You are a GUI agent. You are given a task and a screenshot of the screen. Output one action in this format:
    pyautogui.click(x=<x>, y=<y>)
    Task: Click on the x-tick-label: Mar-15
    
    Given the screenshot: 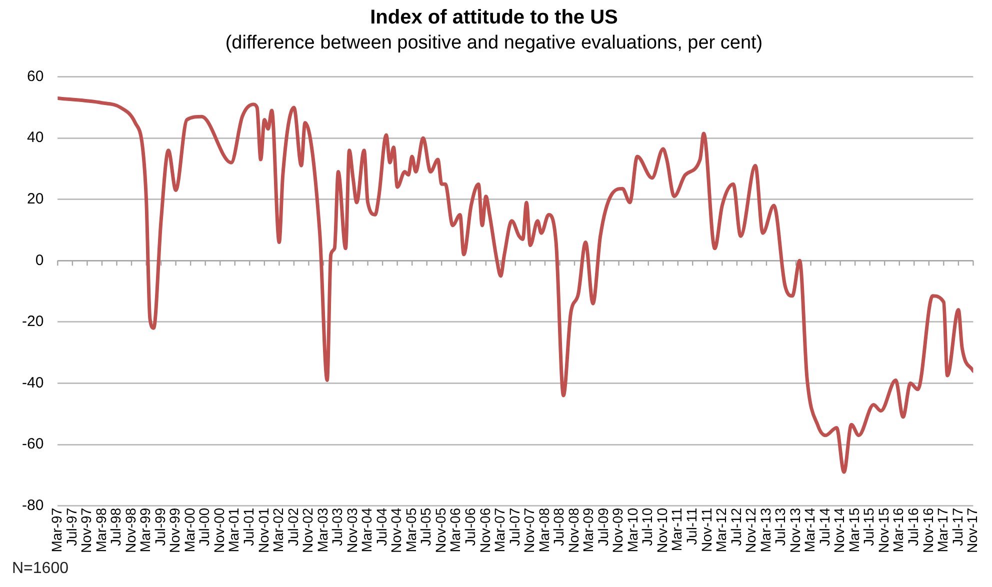 What is the action you would take?
    pyautogui.click(x=854, y=530)
    